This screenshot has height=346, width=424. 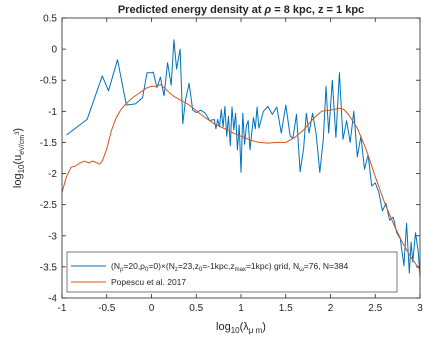 What do you see at coordinates (52, 174) in the screenshot?
I see `y-tick-label: -2` at bounding box center [52, 174].